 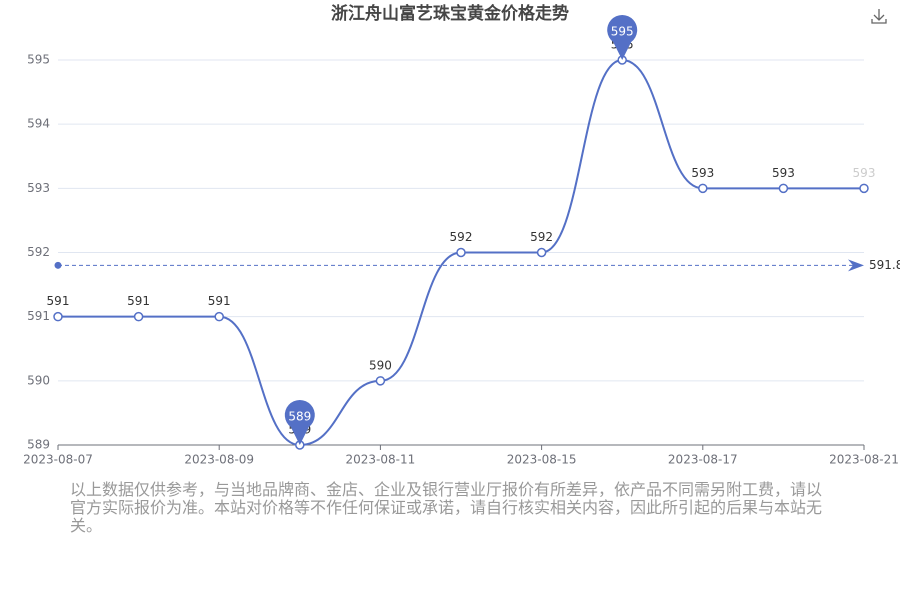 I want to click on y-tick-label: 593, so click(x=38, y=188).